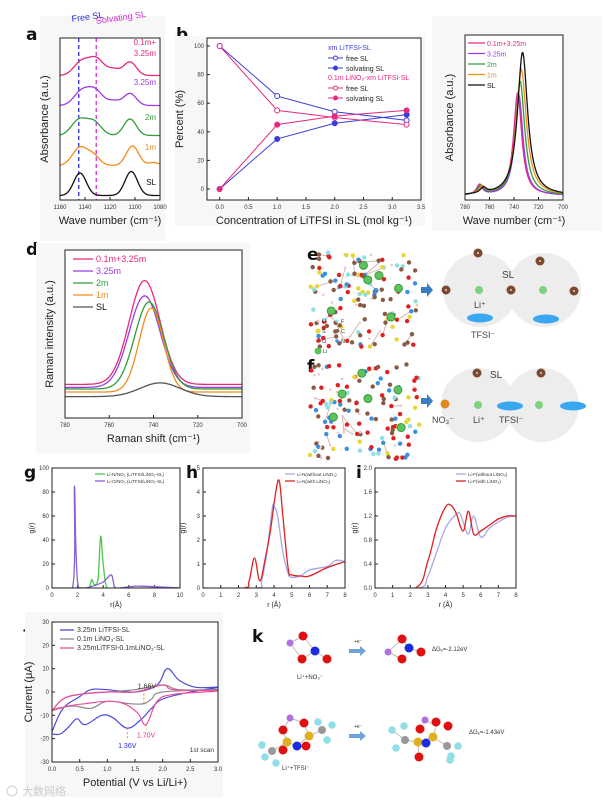 The height and width of the screenshot is (807, 604). I want to click on y-tick-label: 2.0, so click(368, 469).